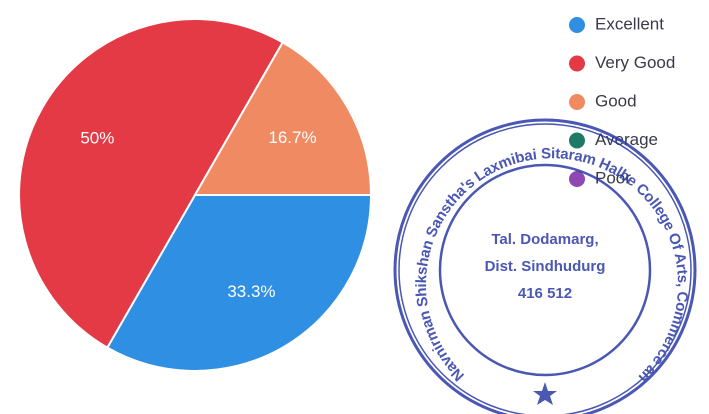  I want to click on stamp-line: 416 512, so click(545, 293).